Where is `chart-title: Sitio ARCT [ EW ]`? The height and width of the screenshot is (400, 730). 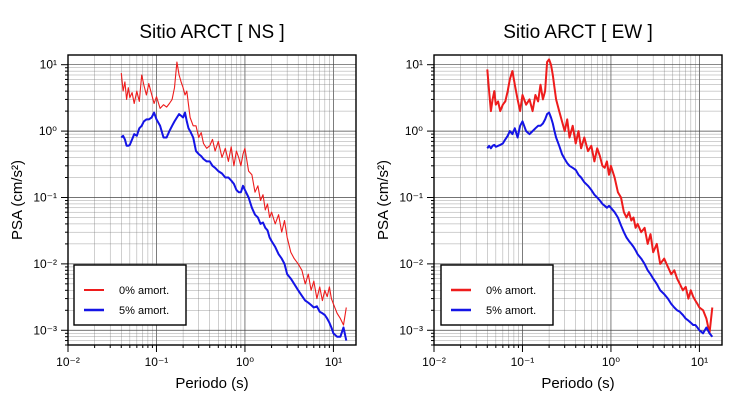 chart-title: Sitio ARCT [ EW ] is located at coordinates (578, 32).